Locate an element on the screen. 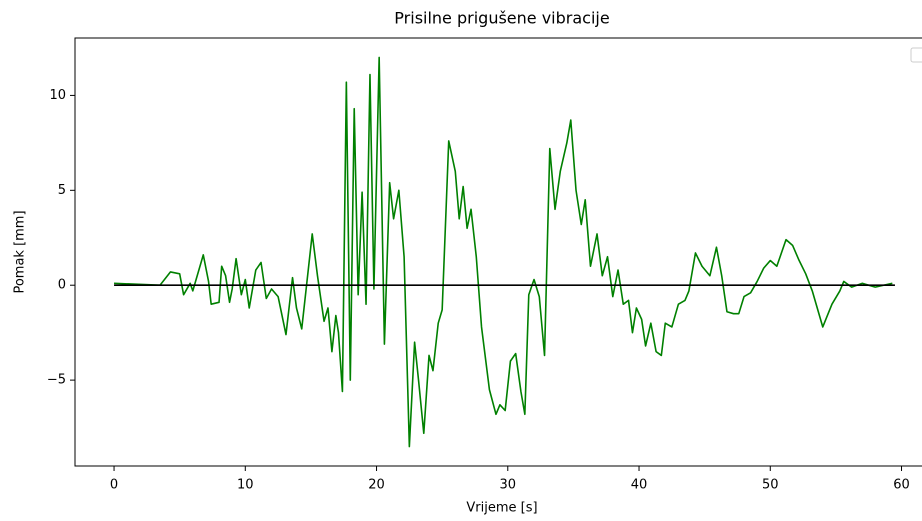 The image size is (922, 521). x-tick-label: 60 is located at coordinates (901, 485).